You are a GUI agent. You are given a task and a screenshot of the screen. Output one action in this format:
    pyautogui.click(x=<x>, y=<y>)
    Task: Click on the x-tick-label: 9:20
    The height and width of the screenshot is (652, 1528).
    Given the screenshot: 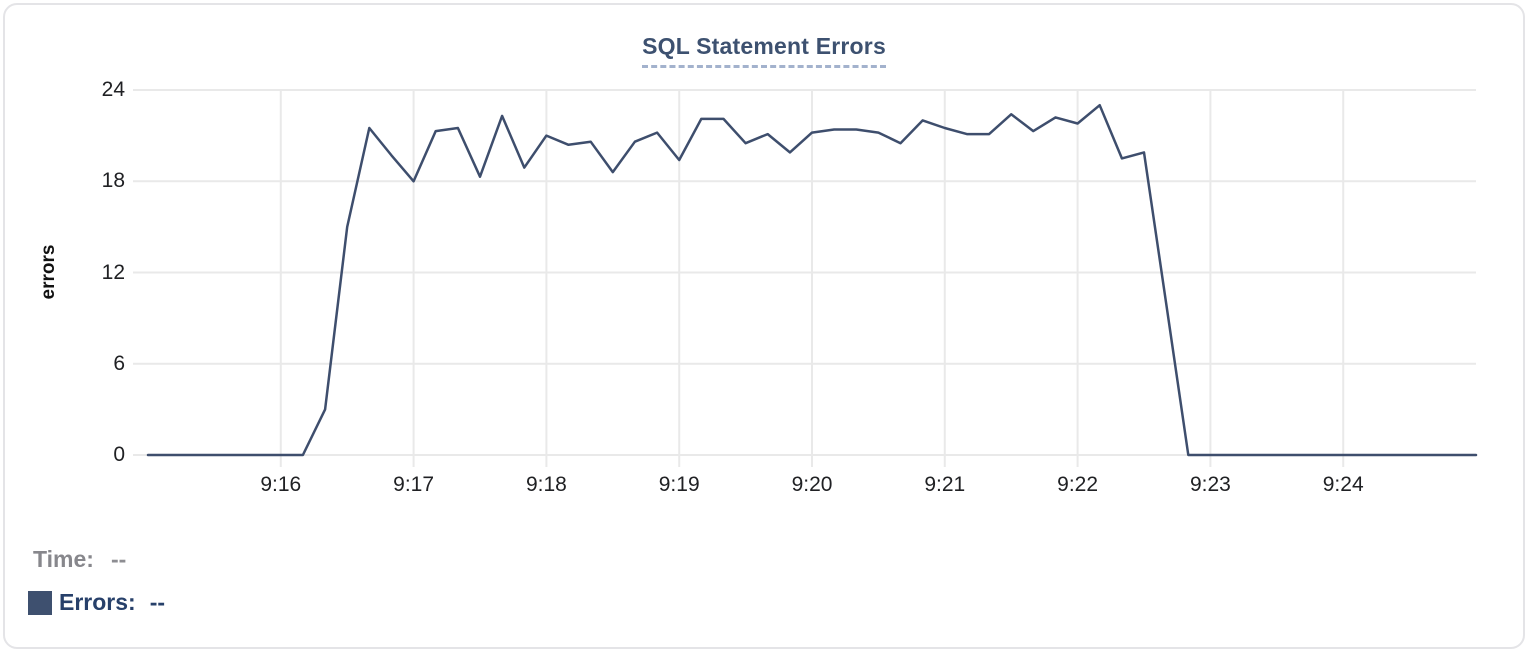 What is the action you would take?
    pyautogui.click(x=812, y=484)
    